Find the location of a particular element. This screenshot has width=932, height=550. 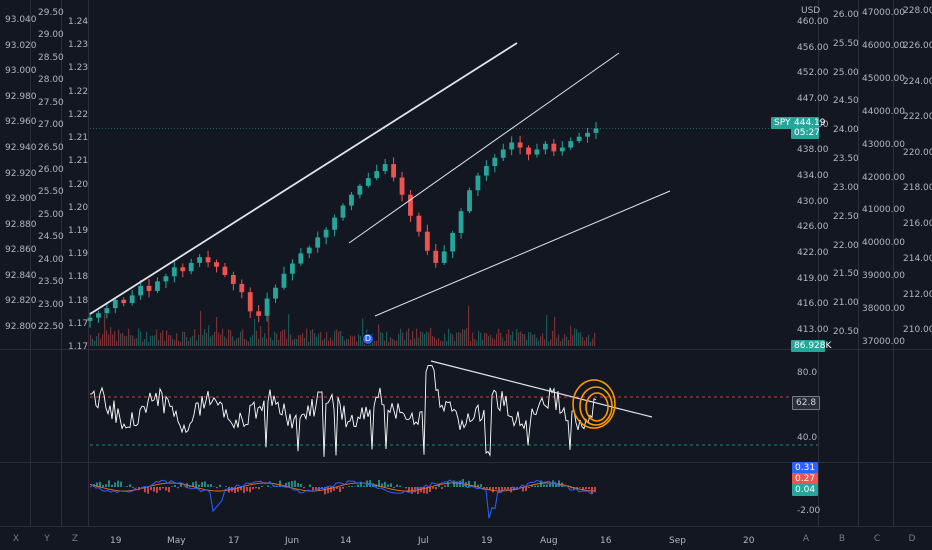

left-axis-a-label: 92.800 is located at coordinates (21, 327).